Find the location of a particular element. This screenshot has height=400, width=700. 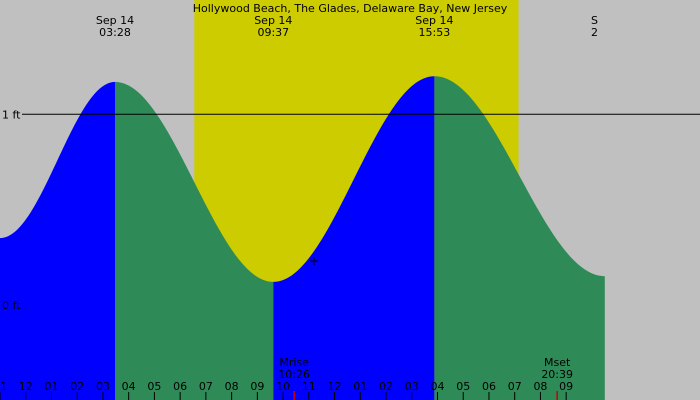

y-axis-labels: 1 ft 0 ft is located at coordinates (11, 209).